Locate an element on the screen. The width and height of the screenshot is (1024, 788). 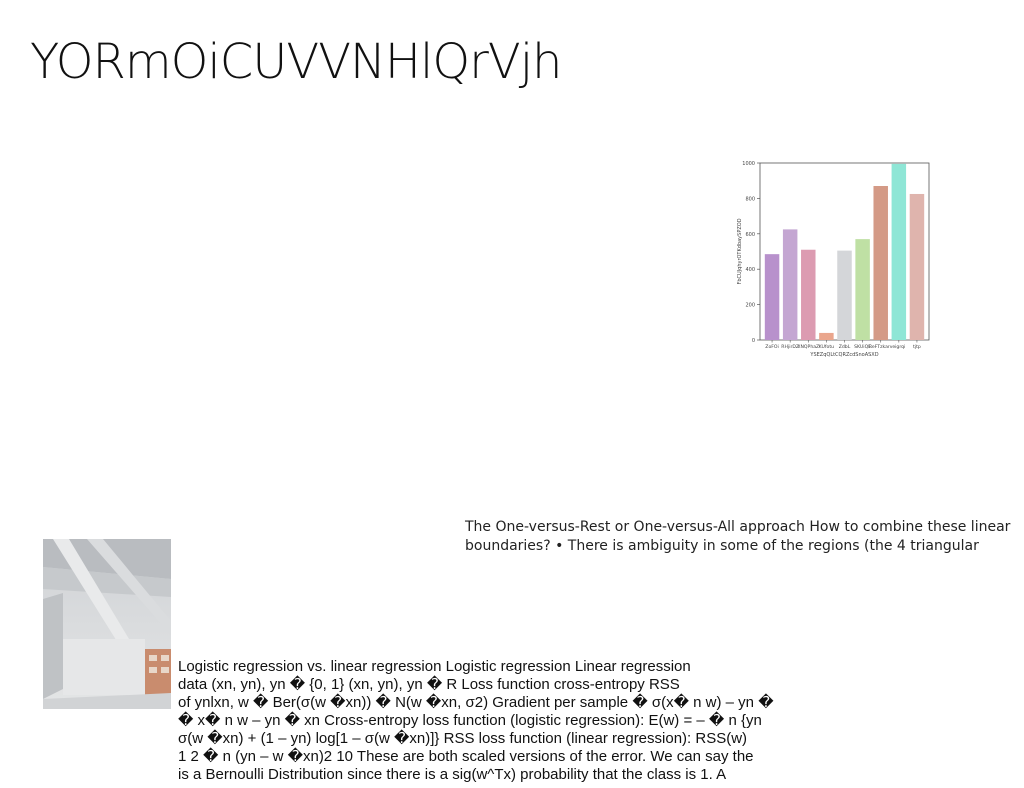
y-tick-label: 800 is located at coordinates (750, 199).